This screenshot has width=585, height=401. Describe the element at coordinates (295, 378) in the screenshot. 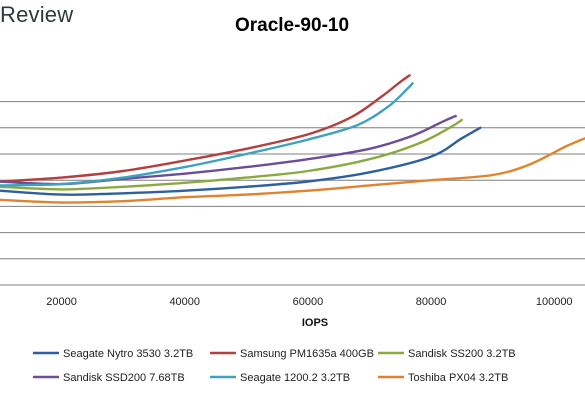

I see `legend-label-5: Seagate 1200.2 3.2TB` at that location.